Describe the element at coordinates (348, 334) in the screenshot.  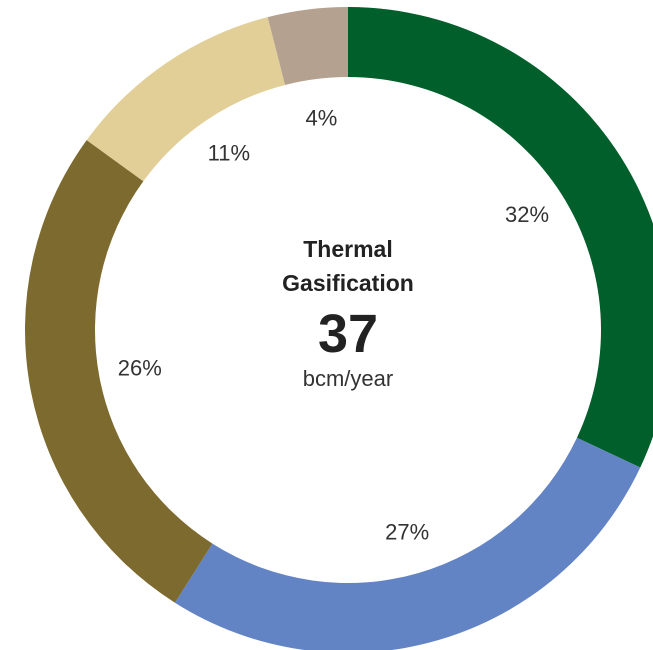
I see `total-value: 37` at that location.